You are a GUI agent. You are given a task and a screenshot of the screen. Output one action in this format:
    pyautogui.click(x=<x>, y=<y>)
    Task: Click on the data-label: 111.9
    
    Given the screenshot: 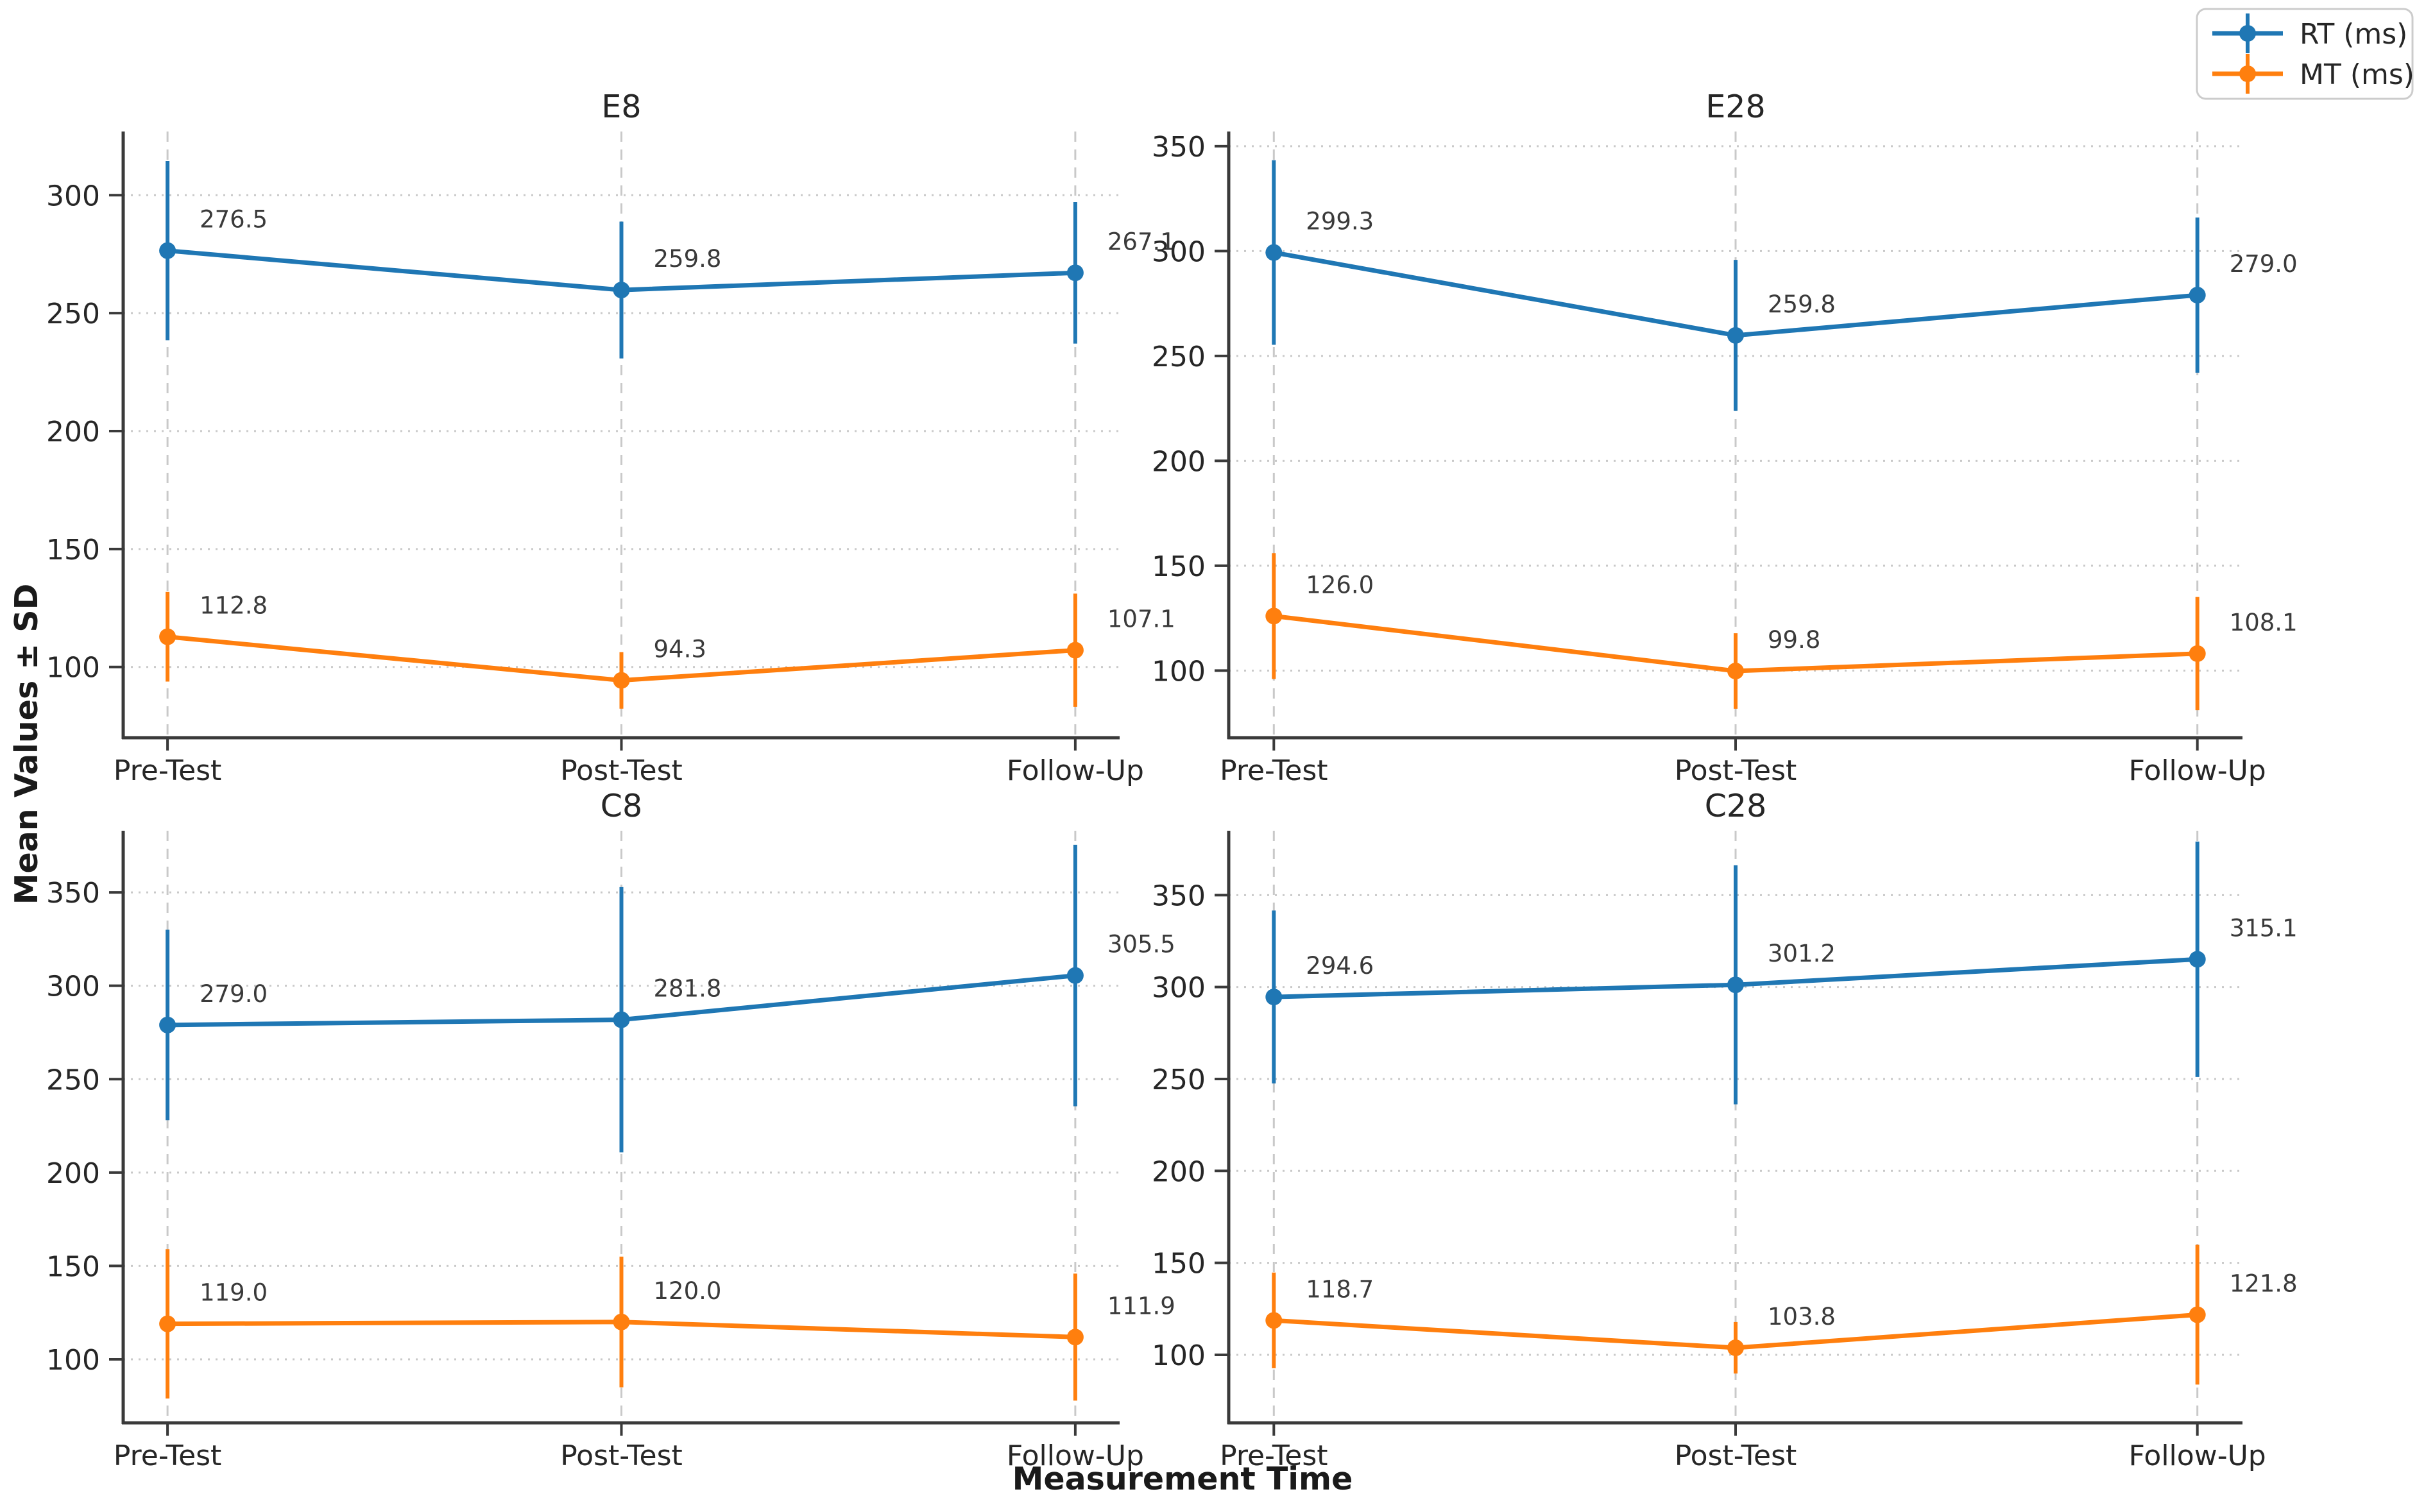 What is the action you would take?
    pyautogui.click(x=1141, y=1306)
    